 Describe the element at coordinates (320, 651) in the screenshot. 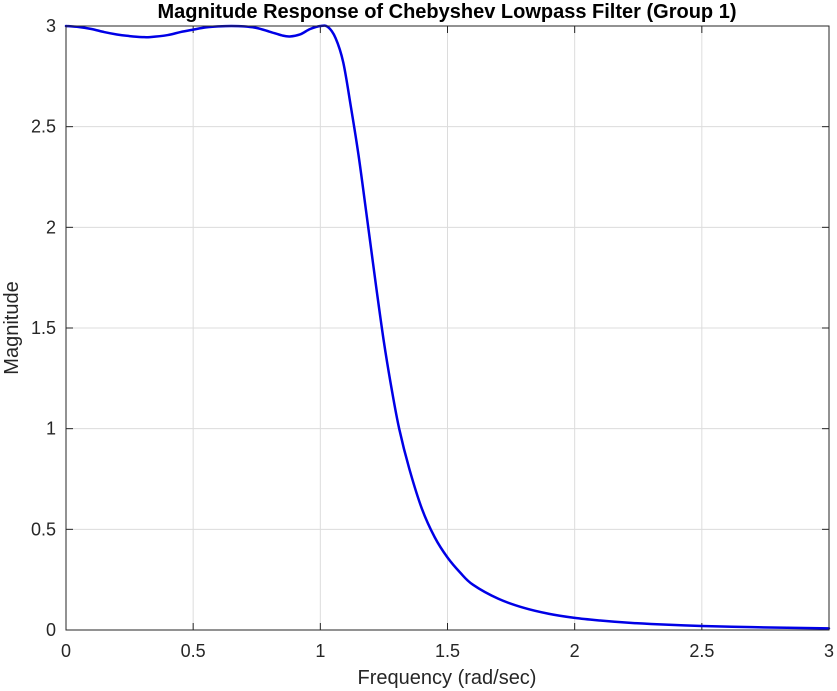

I see `x-tick-label: 1` at that location.